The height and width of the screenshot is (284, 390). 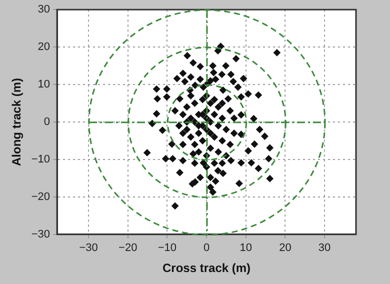 I want to click on y-tick-label: 20, so click(x=44, y=47).